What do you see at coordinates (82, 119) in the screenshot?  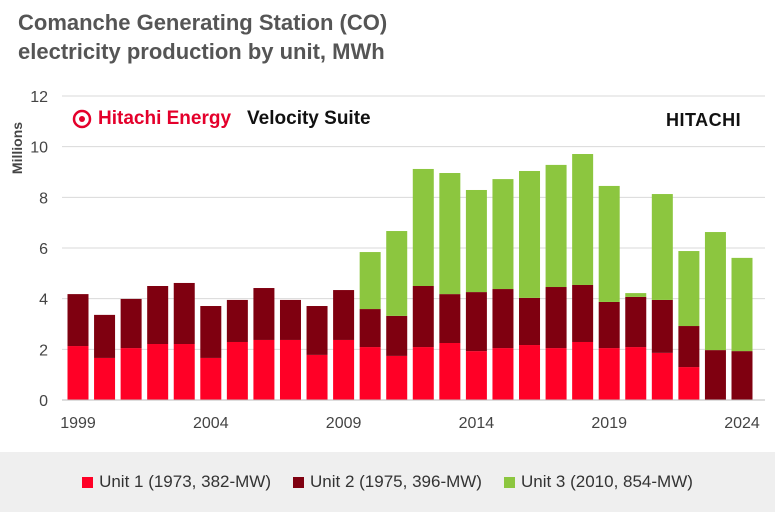 I see `hitachi-energy-emblem-icon` at bounding box center [82, 119].